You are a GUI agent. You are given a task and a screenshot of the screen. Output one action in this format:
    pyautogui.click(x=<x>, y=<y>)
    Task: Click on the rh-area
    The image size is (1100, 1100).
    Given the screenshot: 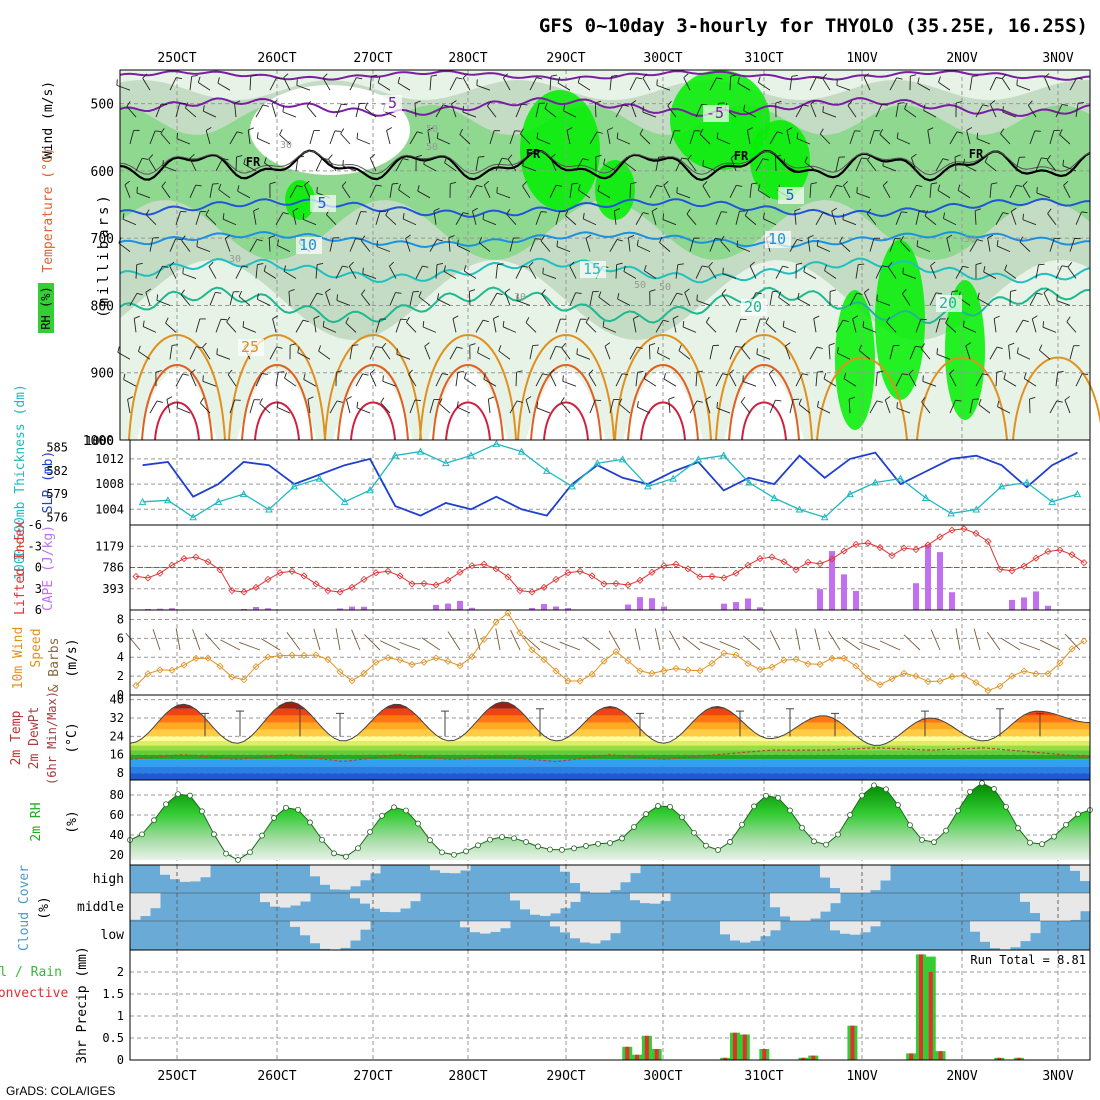 What is the action you would take?
    pyautogui.click(x=610, y=821)
    